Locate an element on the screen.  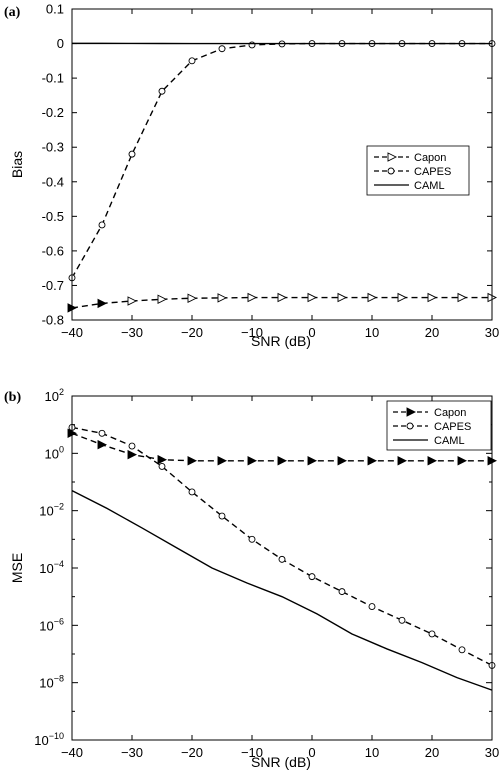
panel-a-x-tick-label: −10 is located at coordinates (252, 332).